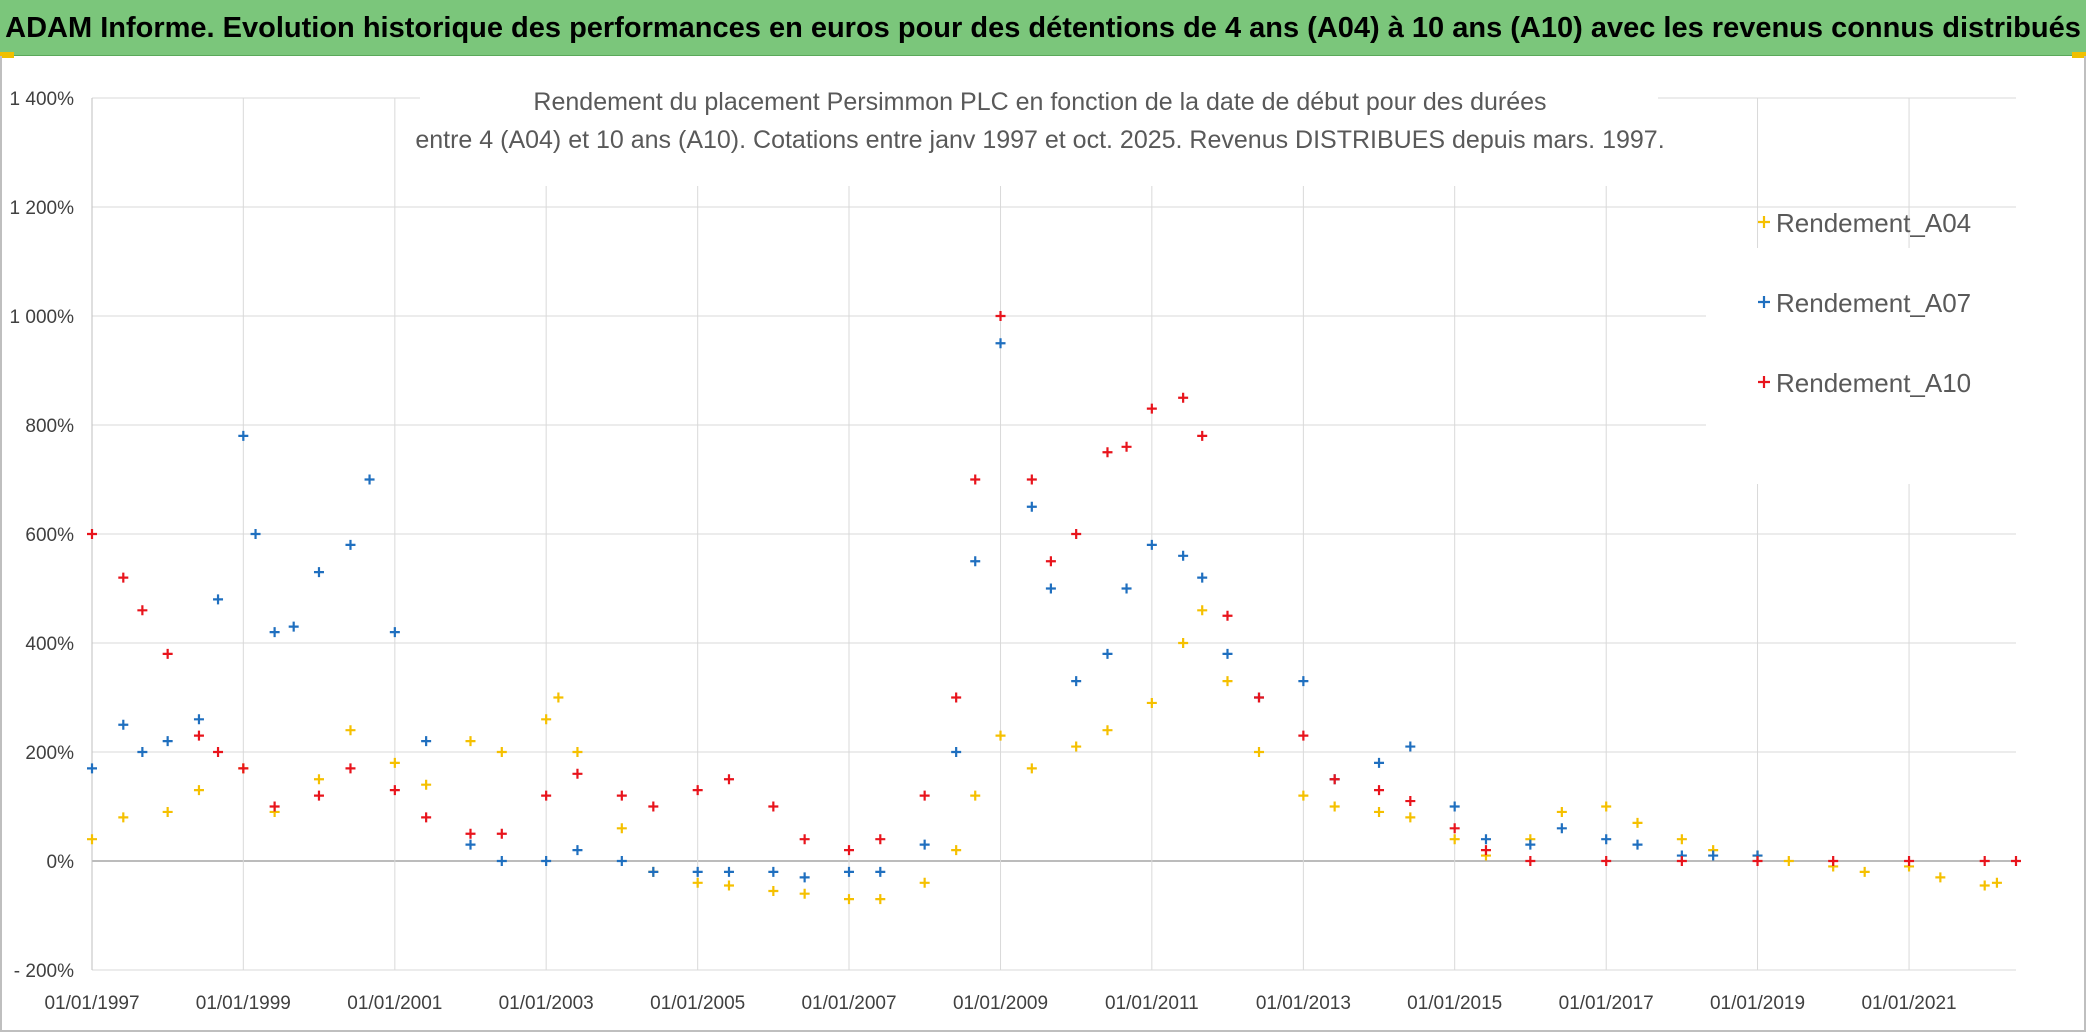 The image size is (2086, 1032). Describe the element at coordinates (91, 1003) in the screenshot. I see `x-tick-label: 01/01/1997` at that location.